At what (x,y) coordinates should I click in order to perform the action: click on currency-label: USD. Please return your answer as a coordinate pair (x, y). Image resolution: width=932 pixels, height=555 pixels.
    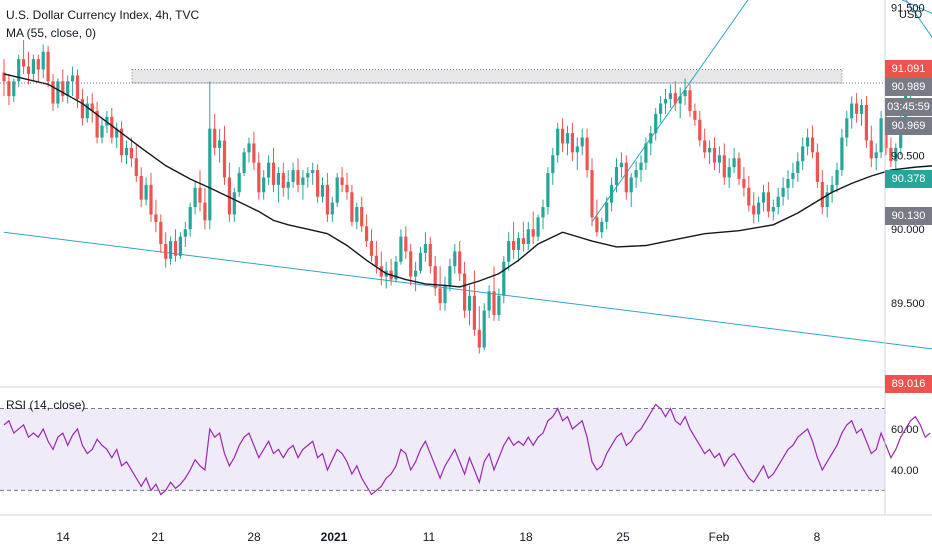
    Looking at the image, I should click on (911, 15).